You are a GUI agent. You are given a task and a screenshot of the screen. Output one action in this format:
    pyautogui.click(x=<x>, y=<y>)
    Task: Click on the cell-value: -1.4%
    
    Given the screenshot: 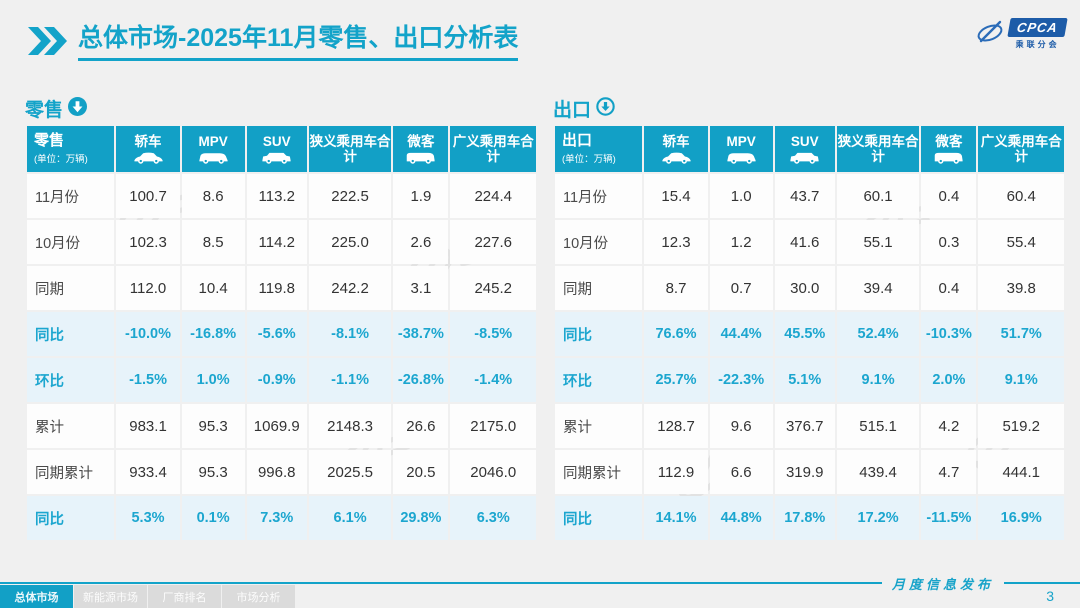 What is the action you would take?
    pyautogui.click(x=493, y=380)
    